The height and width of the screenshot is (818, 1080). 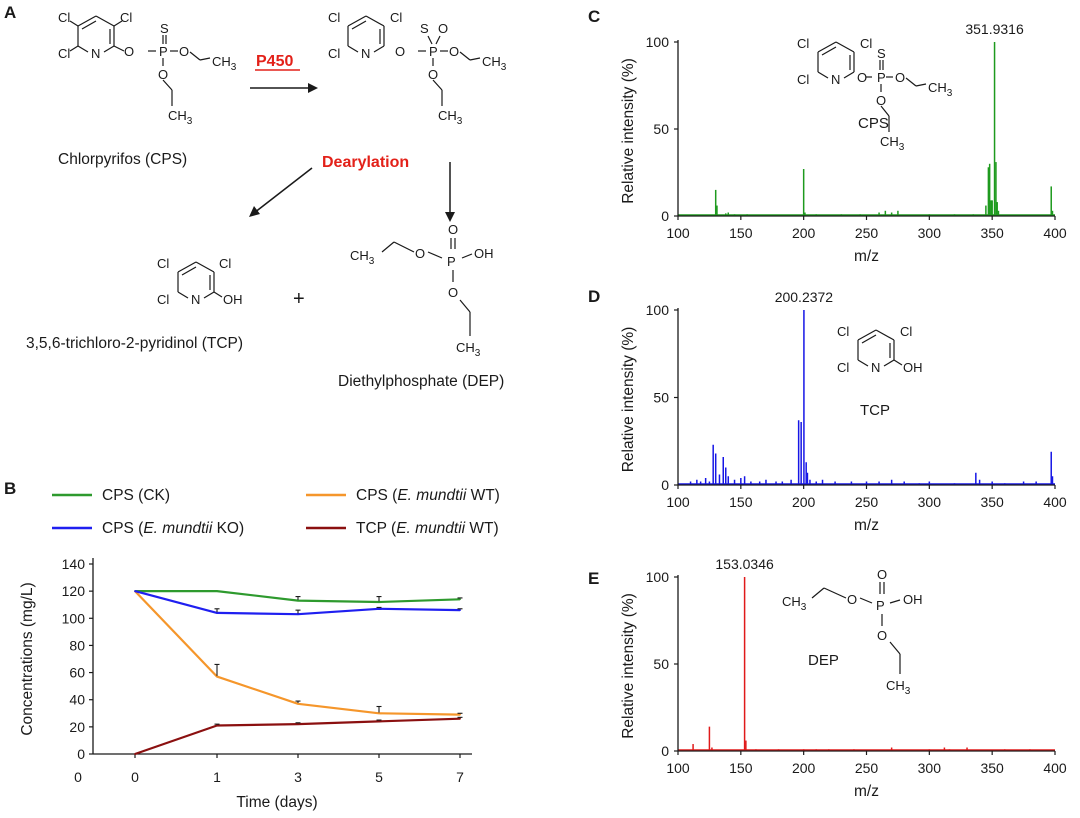 I want to click on oxon-n: N, so click(x=365, y=53).